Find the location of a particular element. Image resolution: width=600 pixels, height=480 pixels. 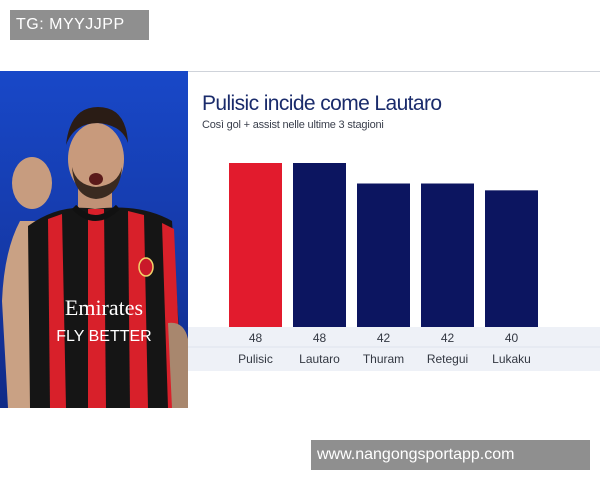

sponsor-line-2: FLY BETTER is located at coordinates (103, 336).